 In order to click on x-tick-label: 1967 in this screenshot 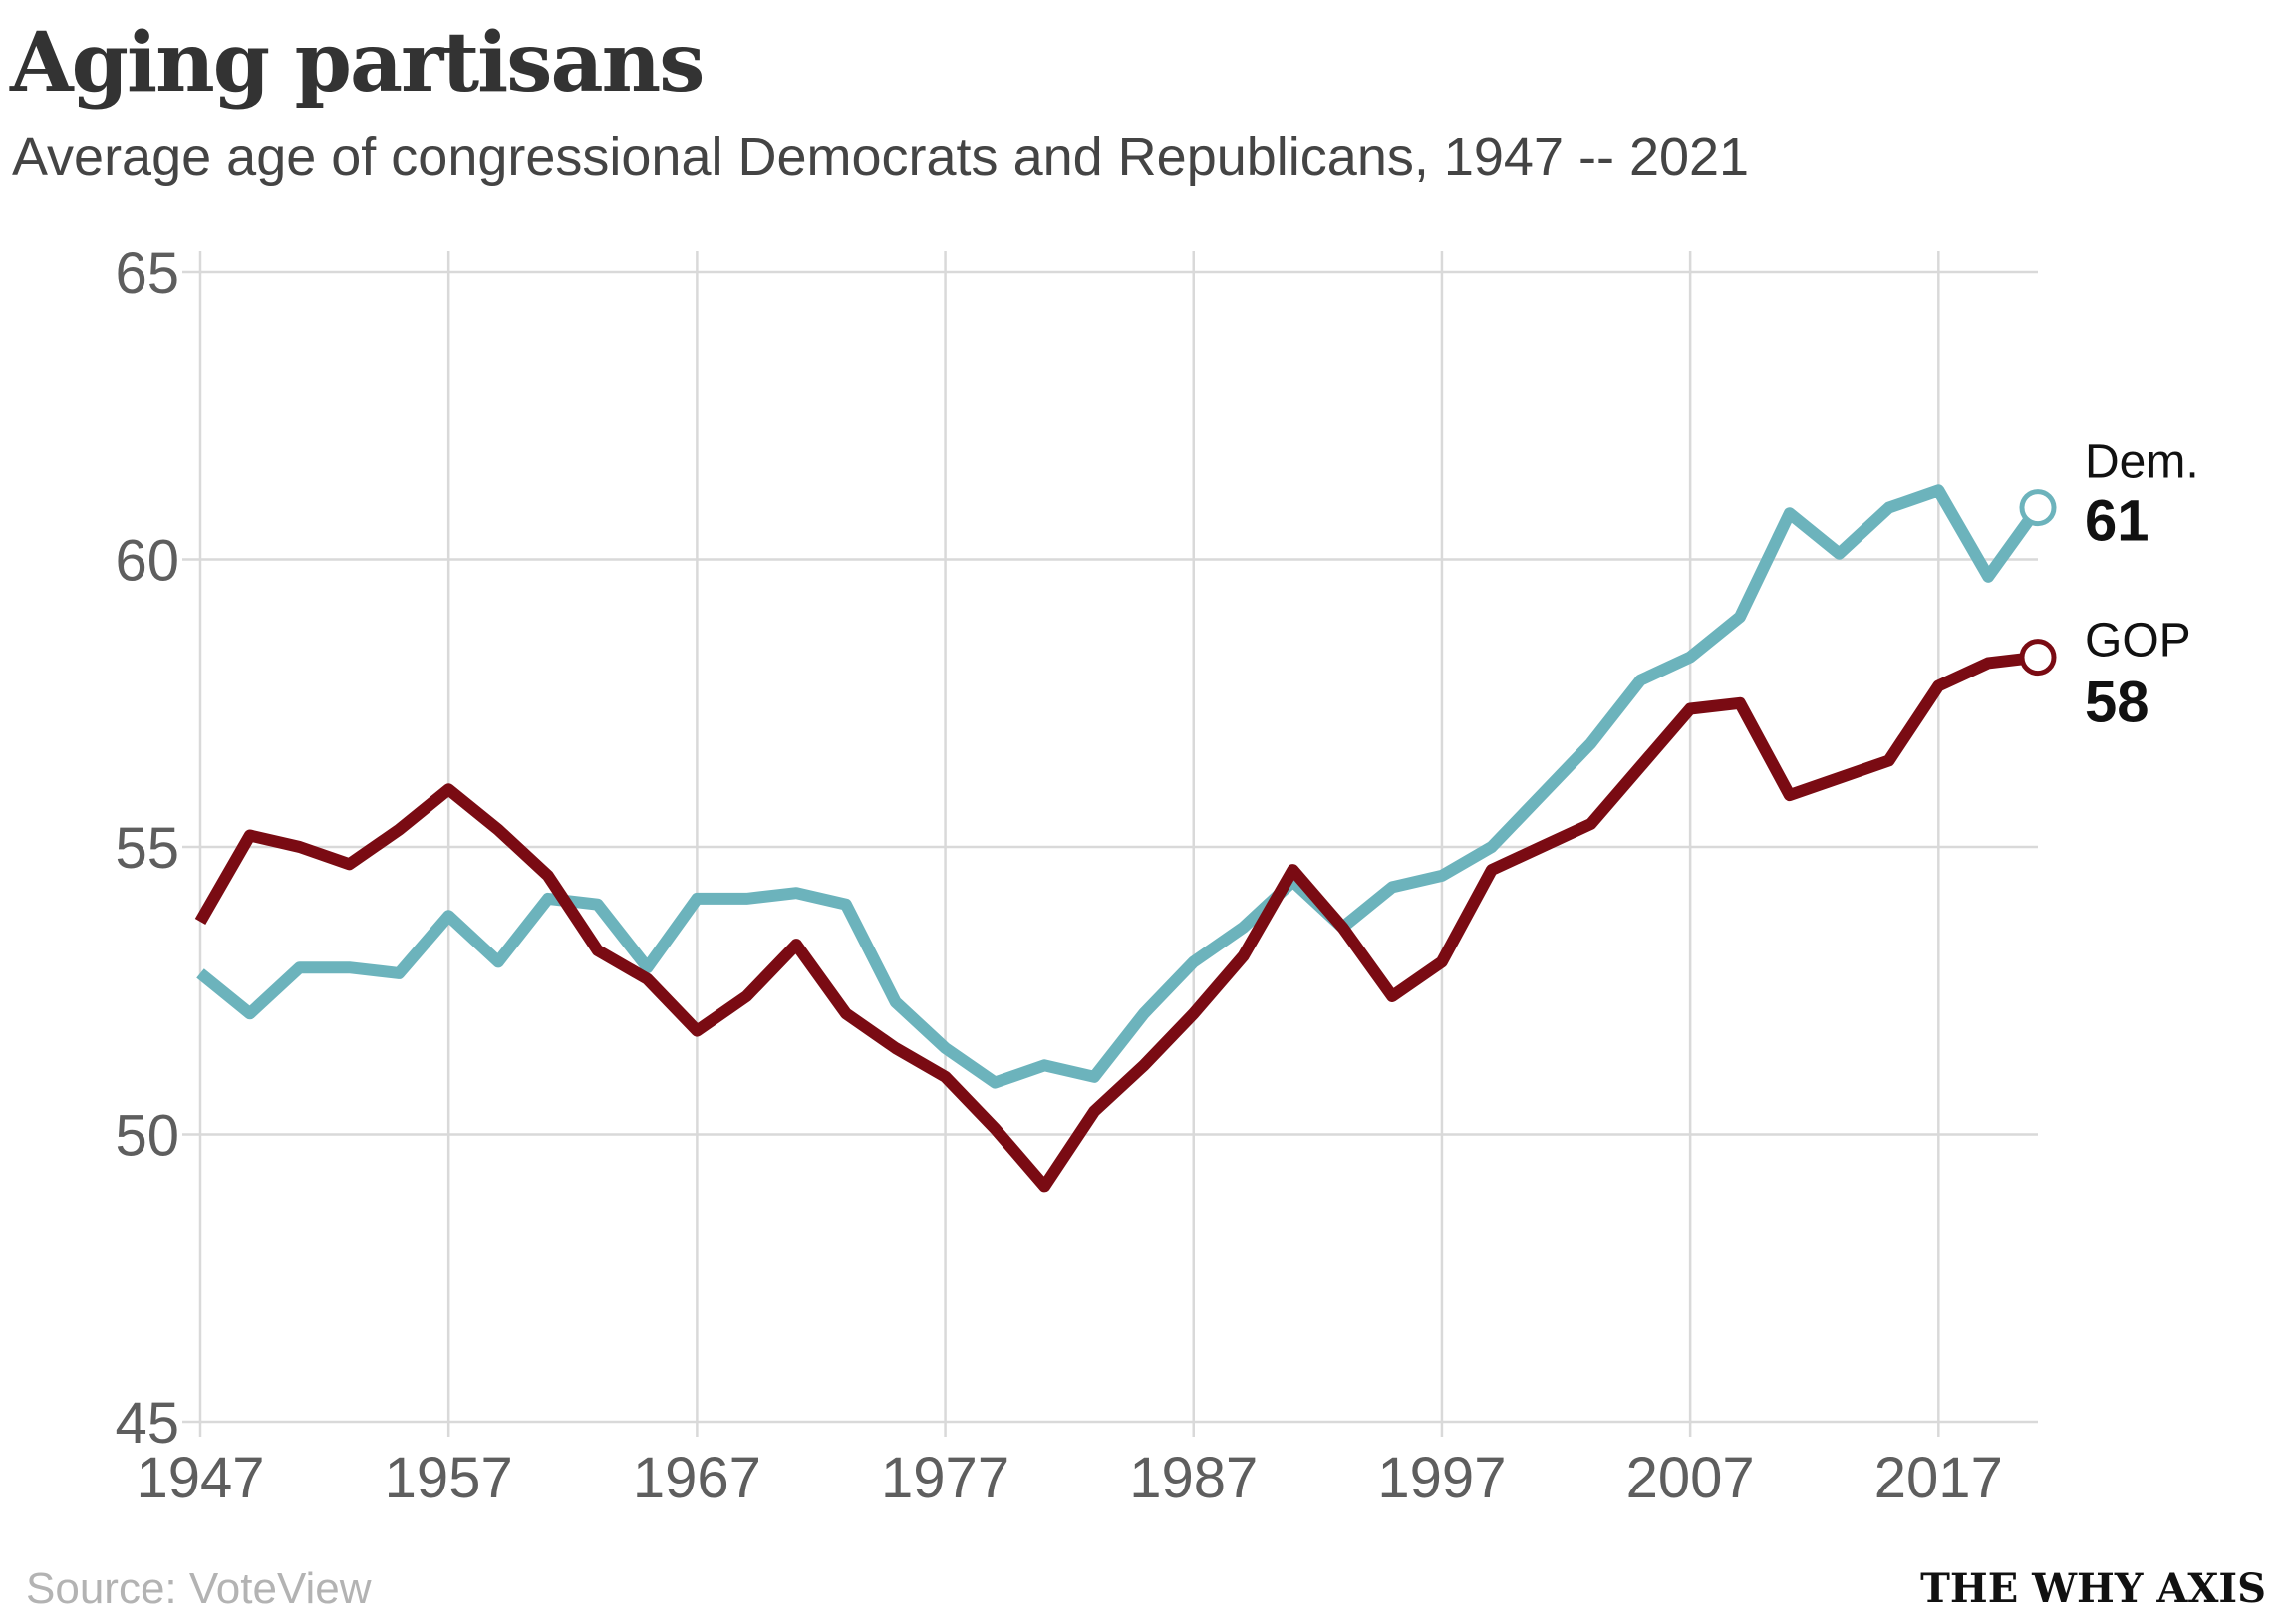, I will do `click(697, 1478)`.